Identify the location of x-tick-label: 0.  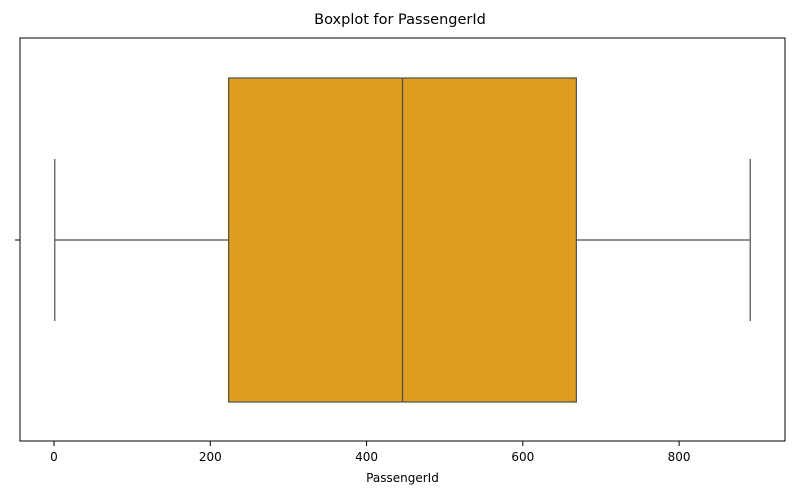
(54, 457).